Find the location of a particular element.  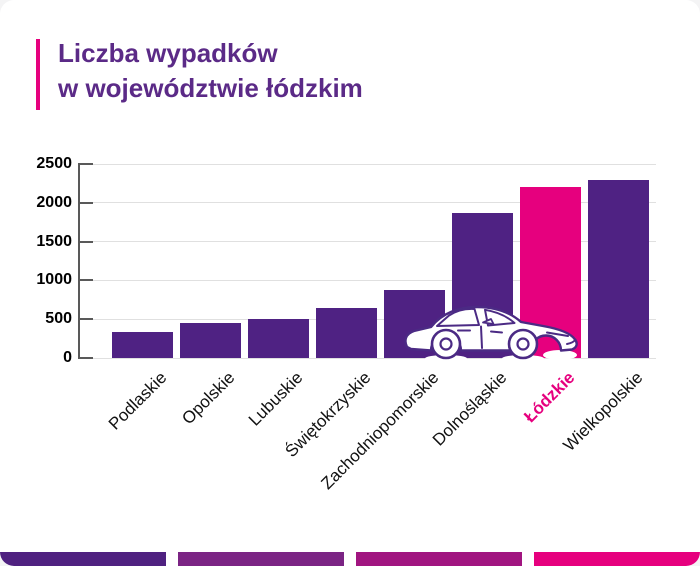

title-line-1: Liczba wypadków is located at coordinates (168, 53).